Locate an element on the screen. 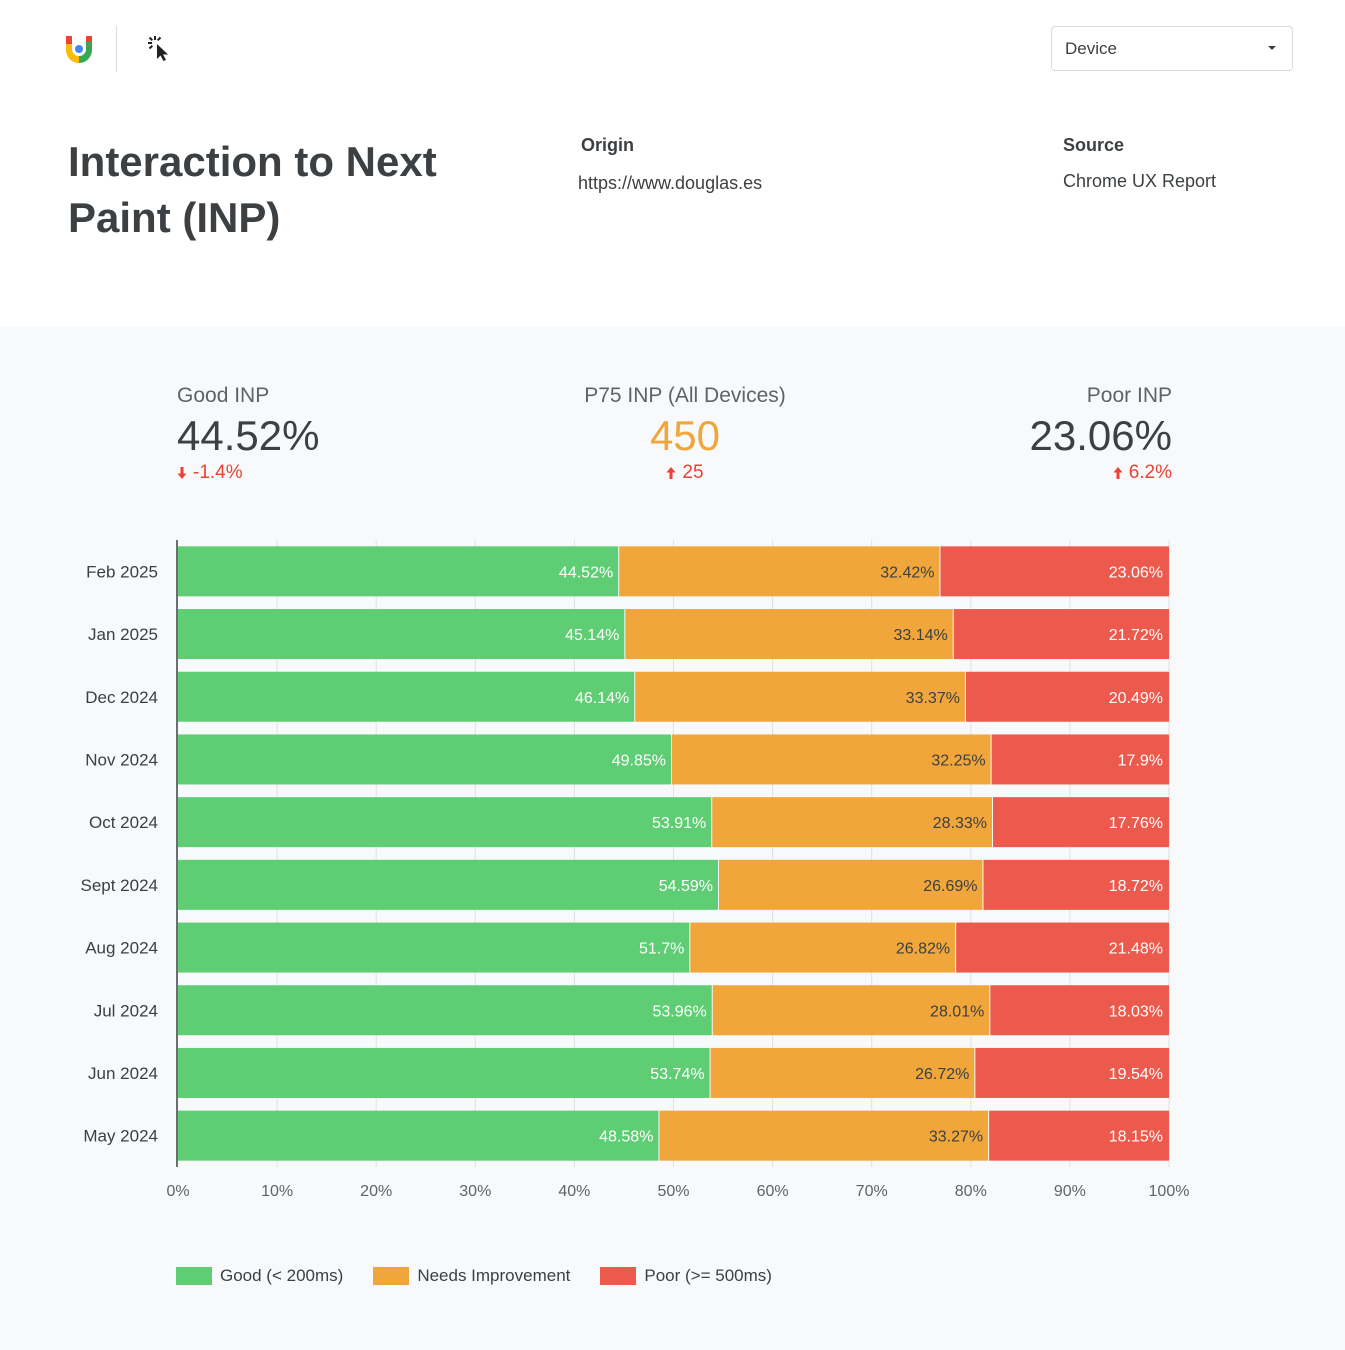 The height and width of the screenshot is (1350, 1345). y-category-label: Aug 2024 is located at coordinates (121, 948).